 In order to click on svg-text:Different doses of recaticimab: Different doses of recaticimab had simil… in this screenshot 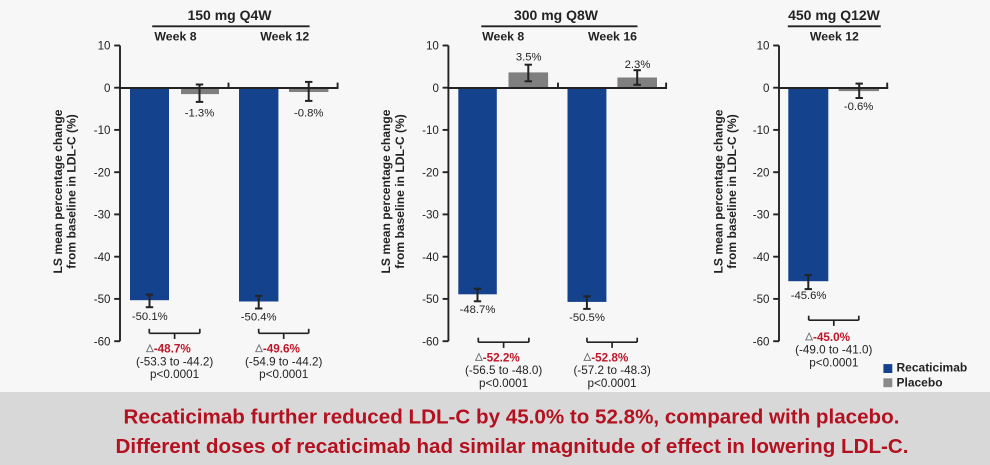, I will do `click(512, 446)`.